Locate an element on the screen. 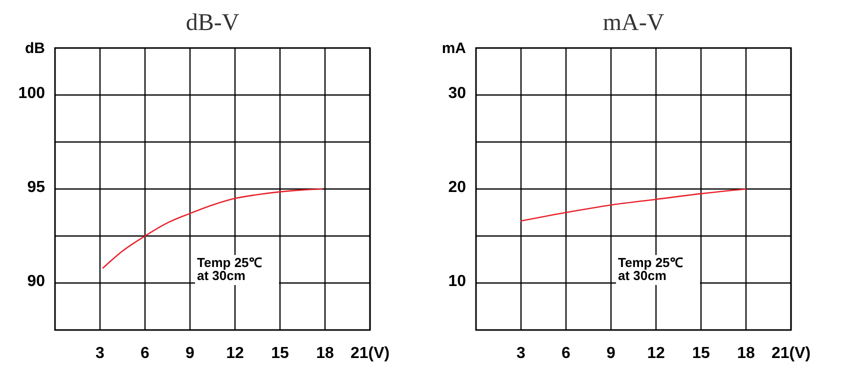 This screenshot has height=385, width=859. y-tick-label: 100 is located at coordinates (32, 93).